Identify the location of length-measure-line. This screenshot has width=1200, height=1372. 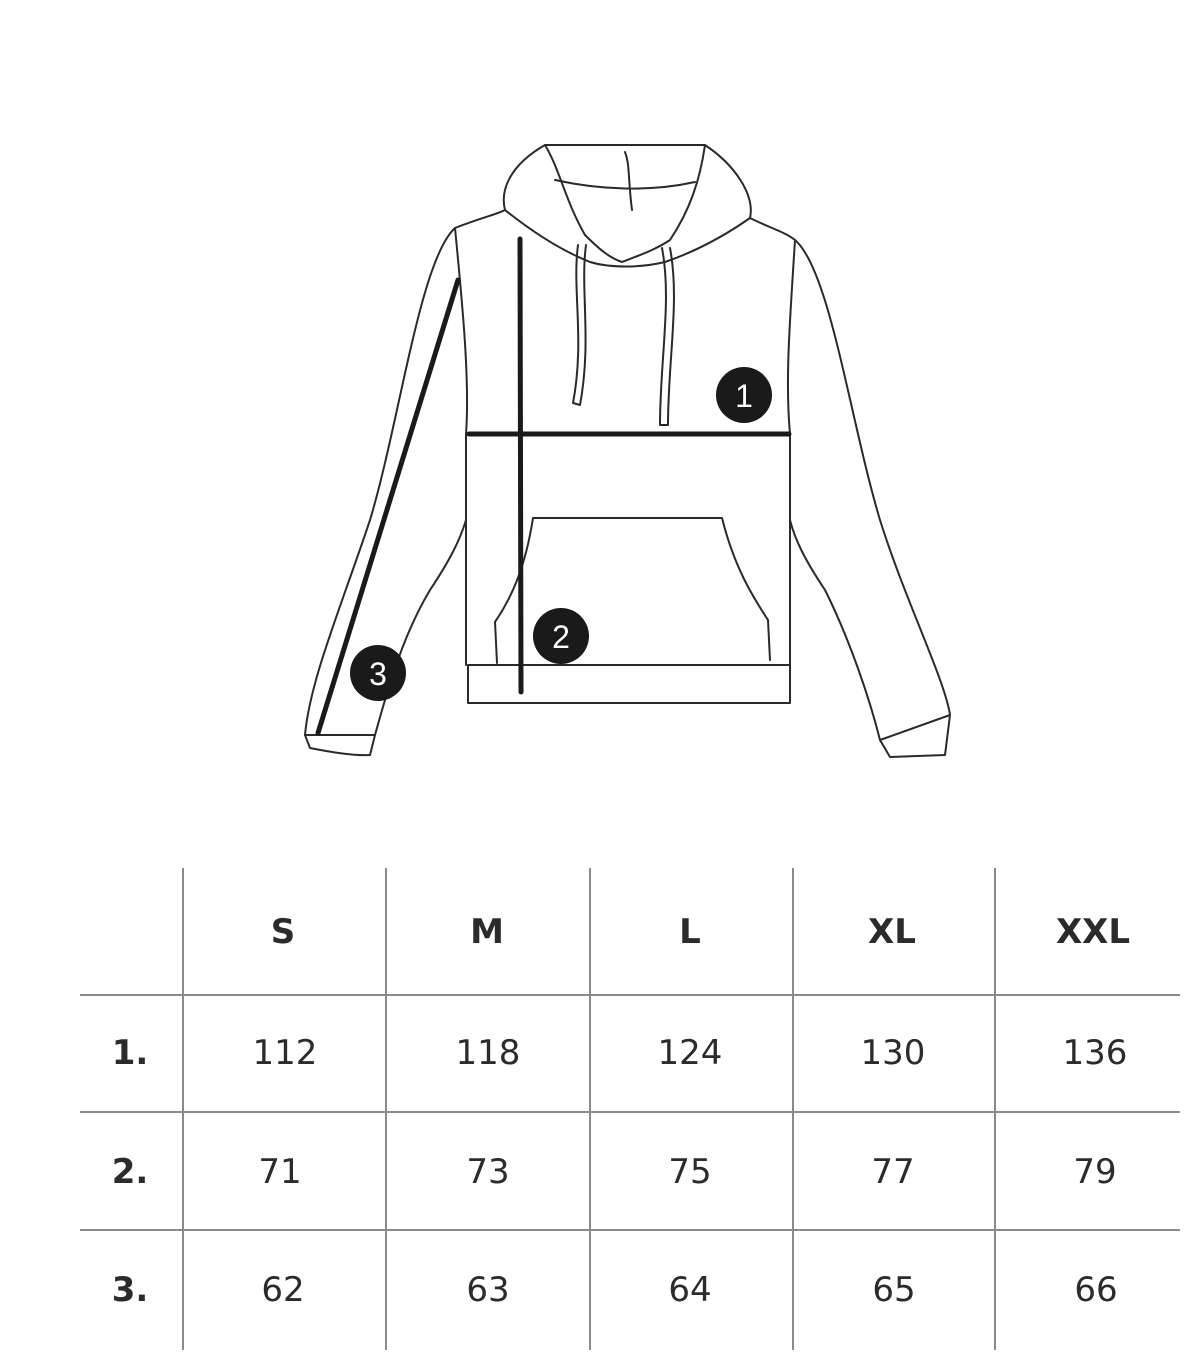
(520, 465).